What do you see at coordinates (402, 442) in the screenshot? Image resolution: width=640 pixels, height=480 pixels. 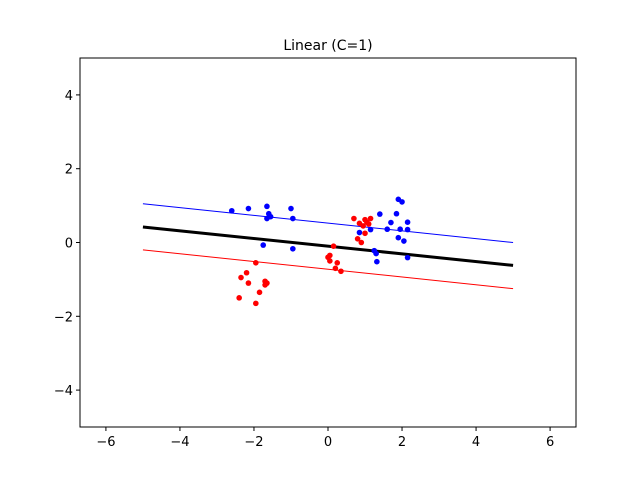 I see `x-tick-label: 2` at bounding box center [402, 442].